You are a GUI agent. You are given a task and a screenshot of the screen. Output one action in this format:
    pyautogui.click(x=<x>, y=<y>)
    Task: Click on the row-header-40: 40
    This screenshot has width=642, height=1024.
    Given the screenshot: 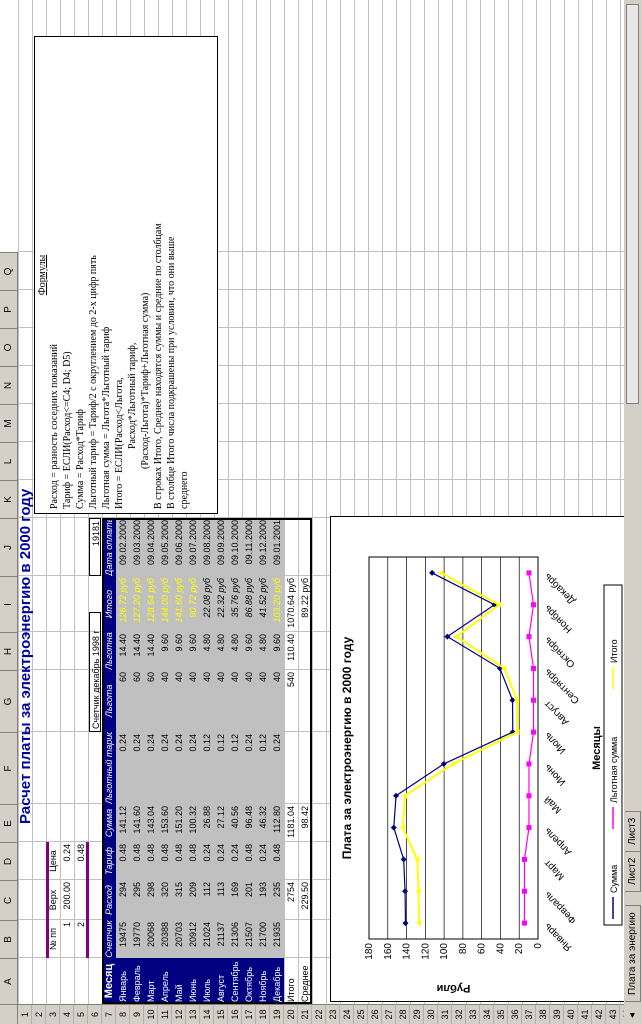 What is the action you would take?
    pyautogui.click(x=571, y=1014)
    